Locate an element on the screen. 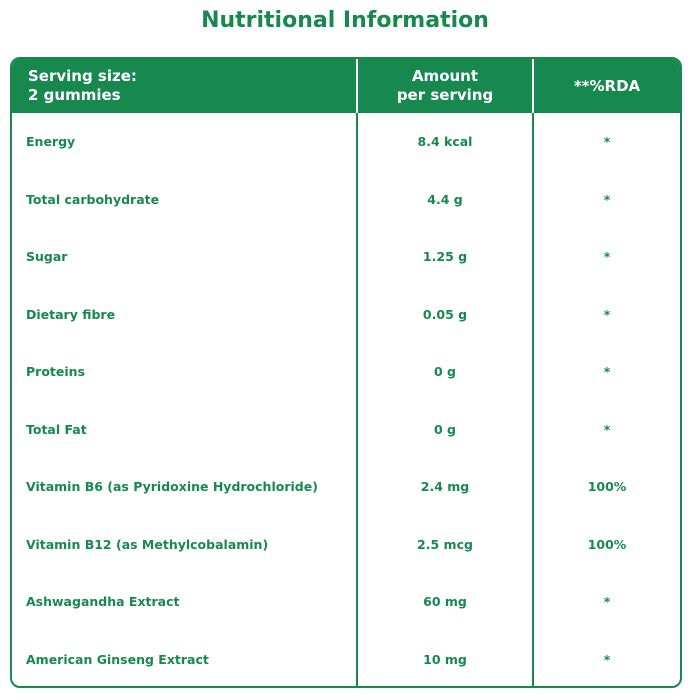 The height and width of the screenshot is (700, 690). table-row: Energy 8.4 kcal * is located at coordinates (346, 142).